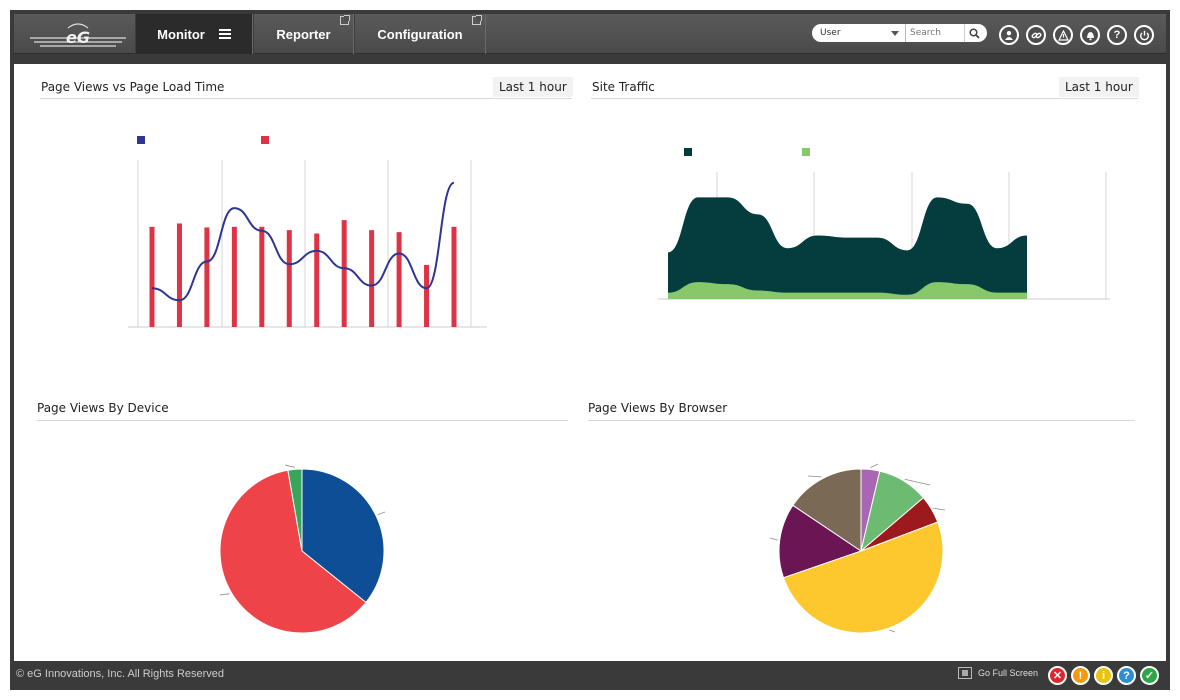  Describe the element at coordinates (1063, 35) in the screenshot. I see `alert-icon` at that location.